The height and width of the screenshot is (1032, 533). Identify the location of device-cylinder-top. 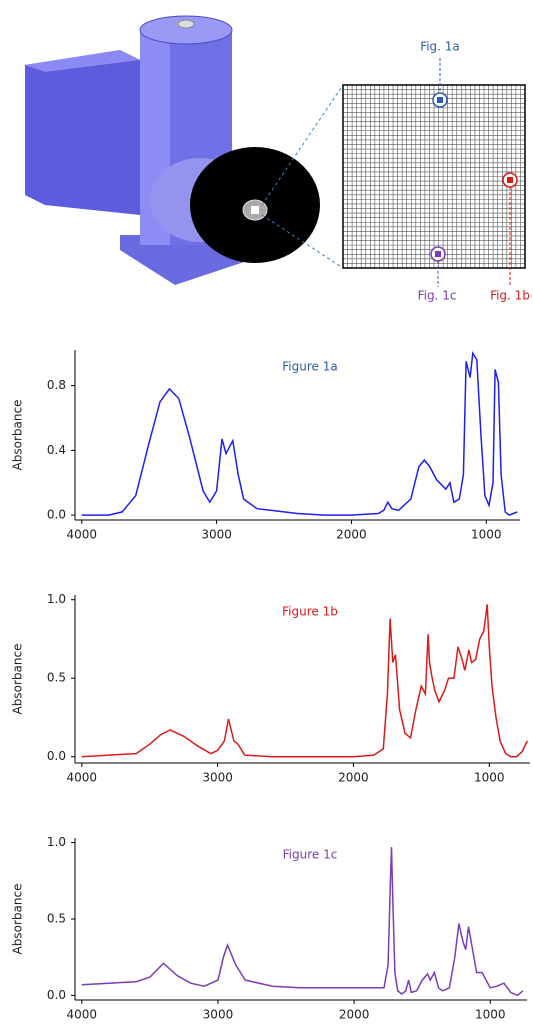
(186, 30).